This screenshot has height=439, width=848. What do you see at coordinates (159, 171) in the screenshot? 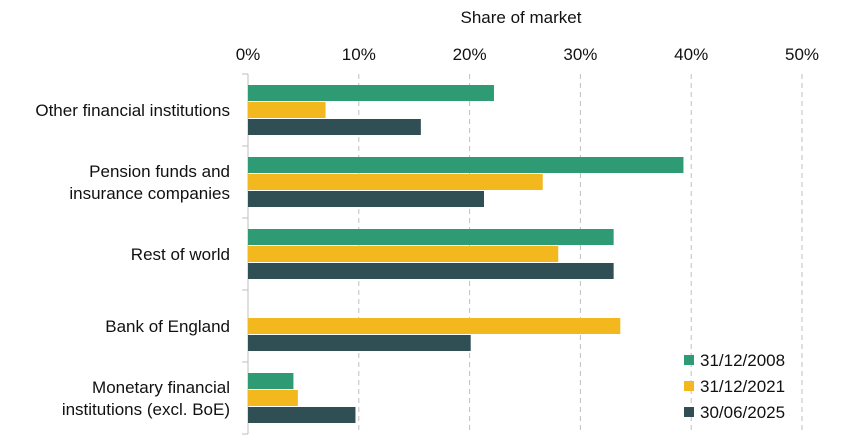
I see `category-label: Pension funds and` at bounding box center [159, 171].